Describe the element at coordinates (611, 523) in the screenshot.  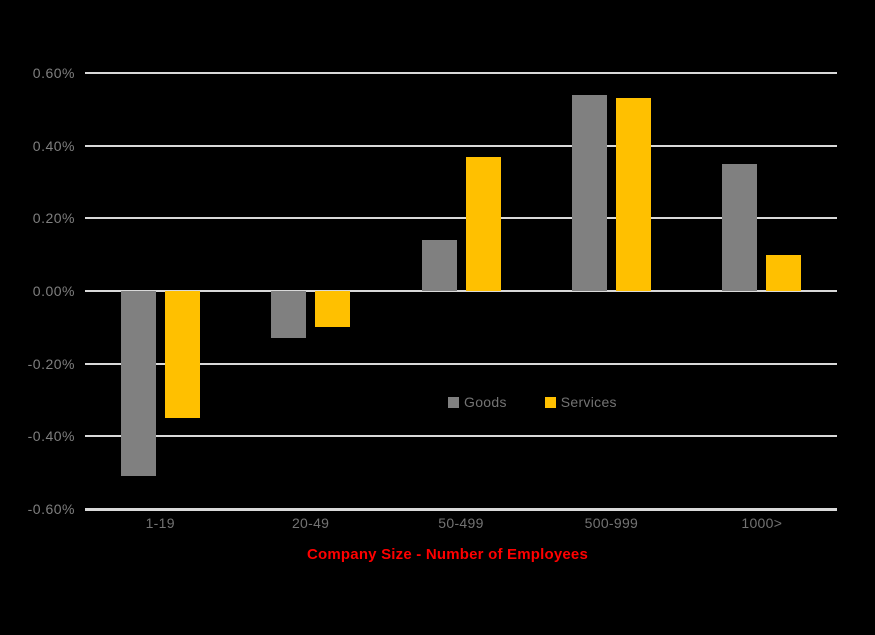
I see `x-tick-label: 500-999` at that location.